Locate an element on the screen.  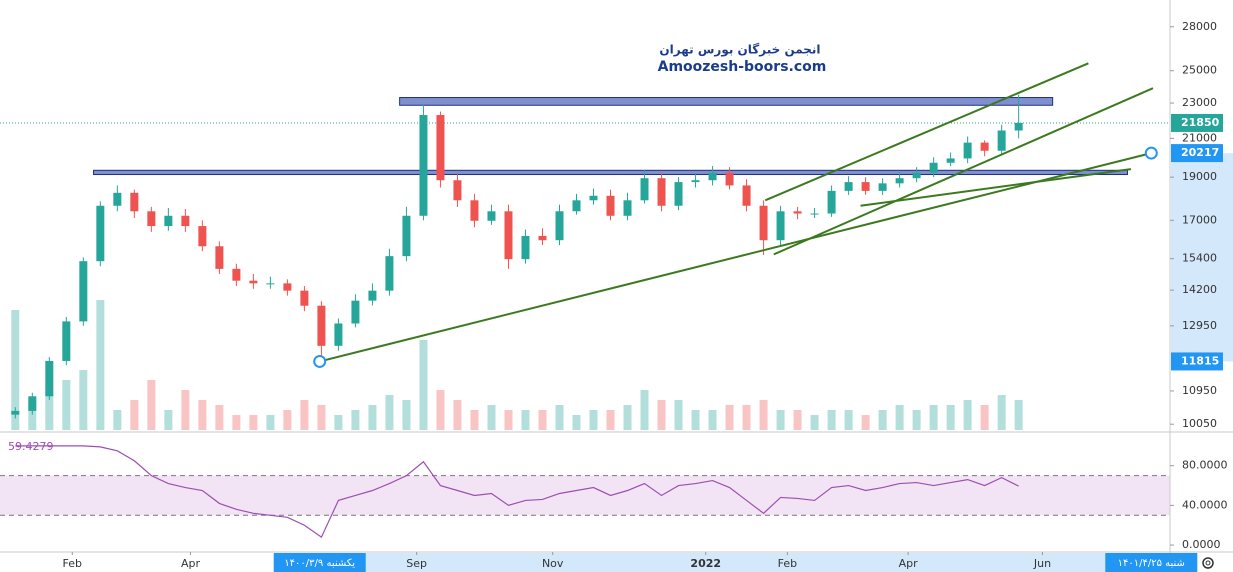
settings-icon is located at coordinates (1208, 563).